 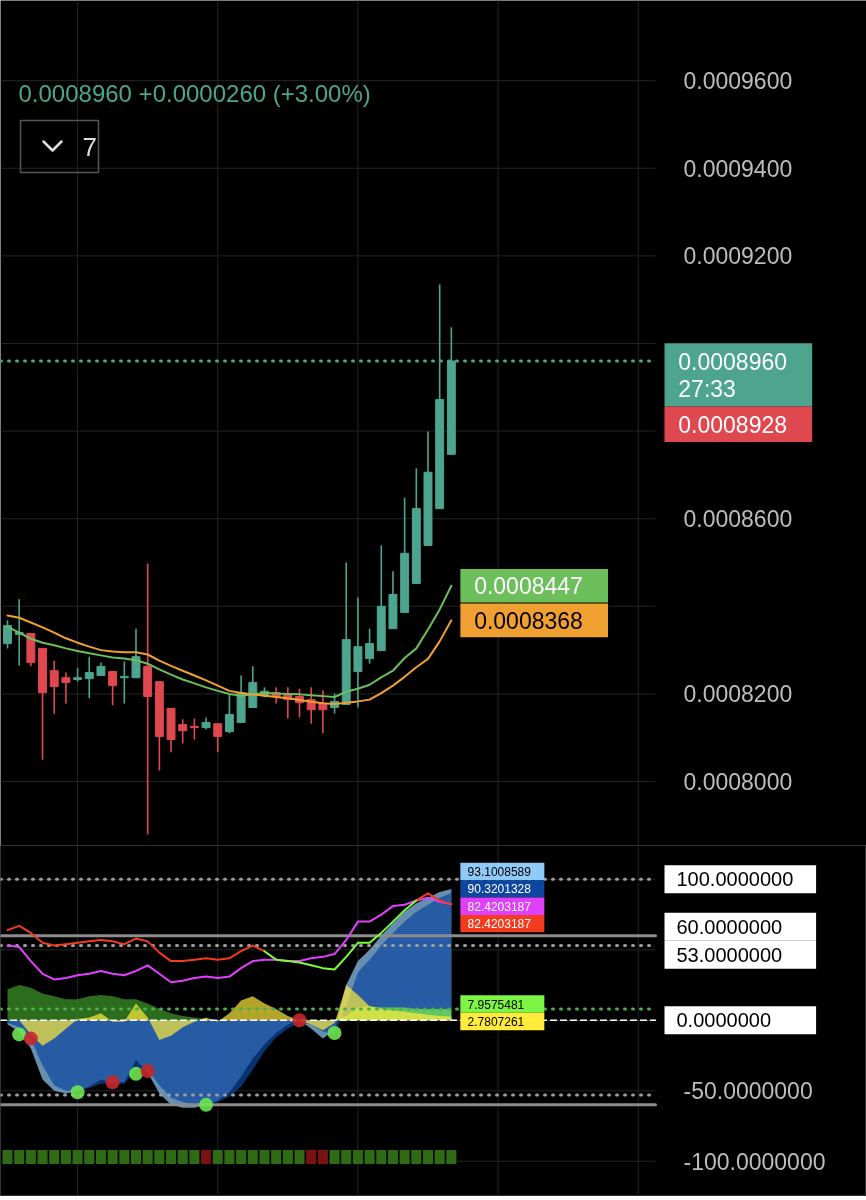 What do you see at coordinates (738, 168) in the screenshot?
I see `y-tick-label: 0.0009400` at bounding box center [738, 168].